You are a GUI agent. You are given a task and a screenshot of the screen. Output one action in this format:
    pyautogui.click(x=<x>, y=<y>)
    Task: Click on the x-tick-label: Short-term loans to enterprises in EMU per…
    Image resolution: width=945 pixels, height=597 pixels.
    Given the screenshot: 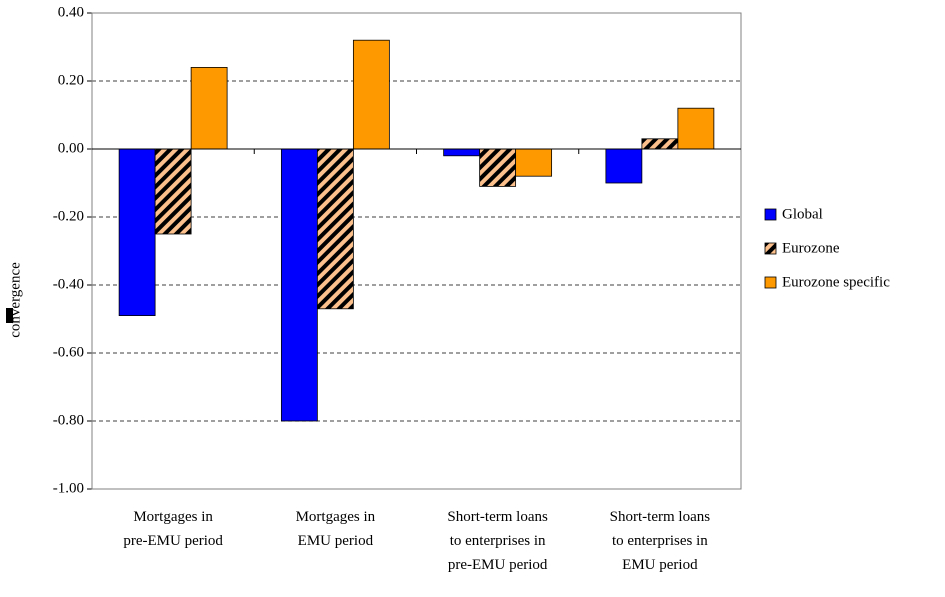 What is the action you would take?
    pyautogui.click(x=660, y=541)
    